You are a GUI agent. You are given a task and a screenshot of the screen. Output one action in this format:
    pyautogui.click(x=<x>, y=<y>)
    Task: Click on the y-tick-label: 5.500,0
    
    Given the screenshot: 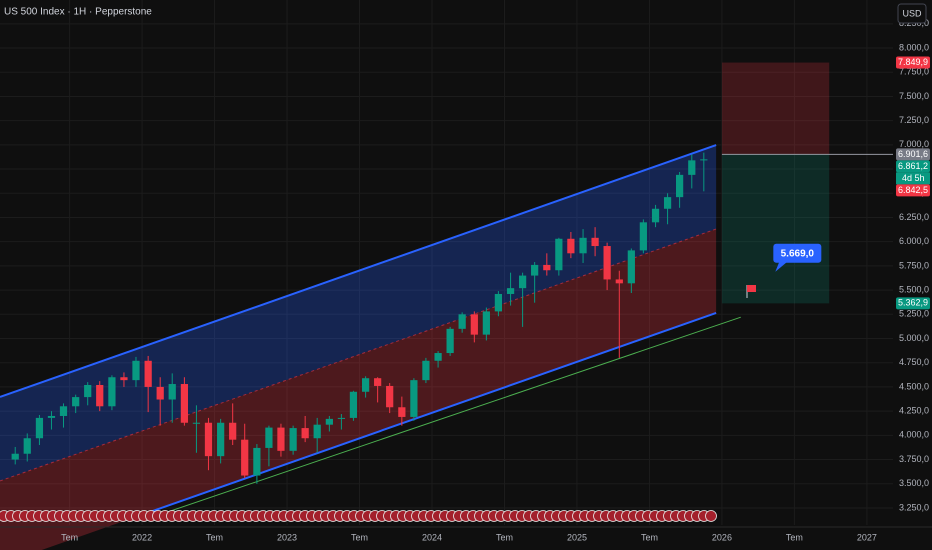 What is the action you would take?
    pyautogui.click(x=914, y=289)
    